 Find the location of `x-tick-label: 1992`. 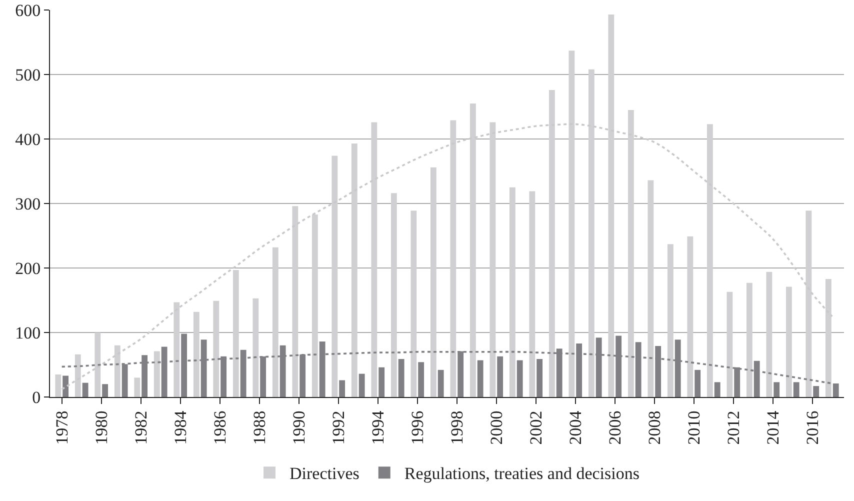

x-tick-label: 1992 is located at coordinates (338, 427).